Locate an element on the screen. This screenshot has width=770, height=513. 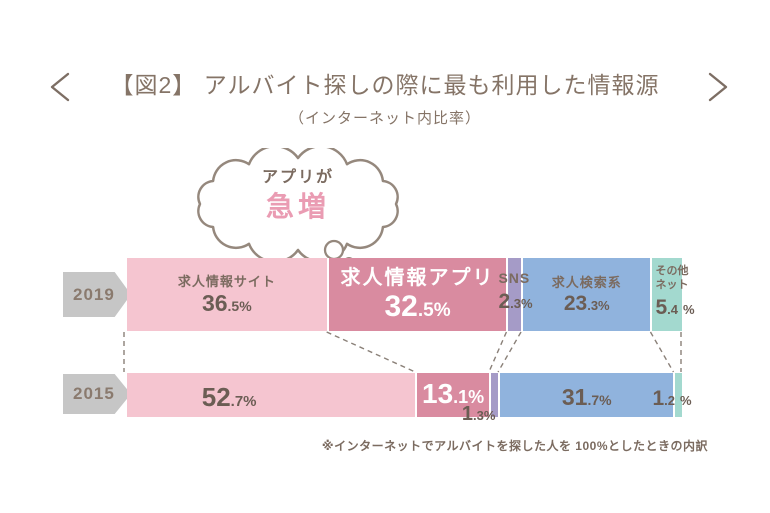
bar-segment-2015-その他ネット: 1.2% is located at coordinates (672, 395).